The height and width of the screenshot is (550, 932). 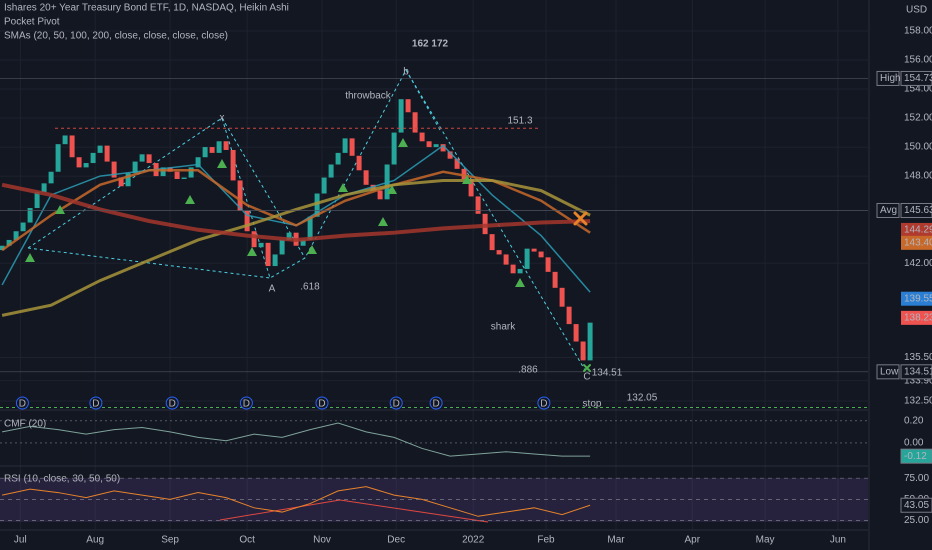 What do you see at coordinates (890, 78) in the screenshot?
I see `tag-name: High` at bounding box center [890, 78].